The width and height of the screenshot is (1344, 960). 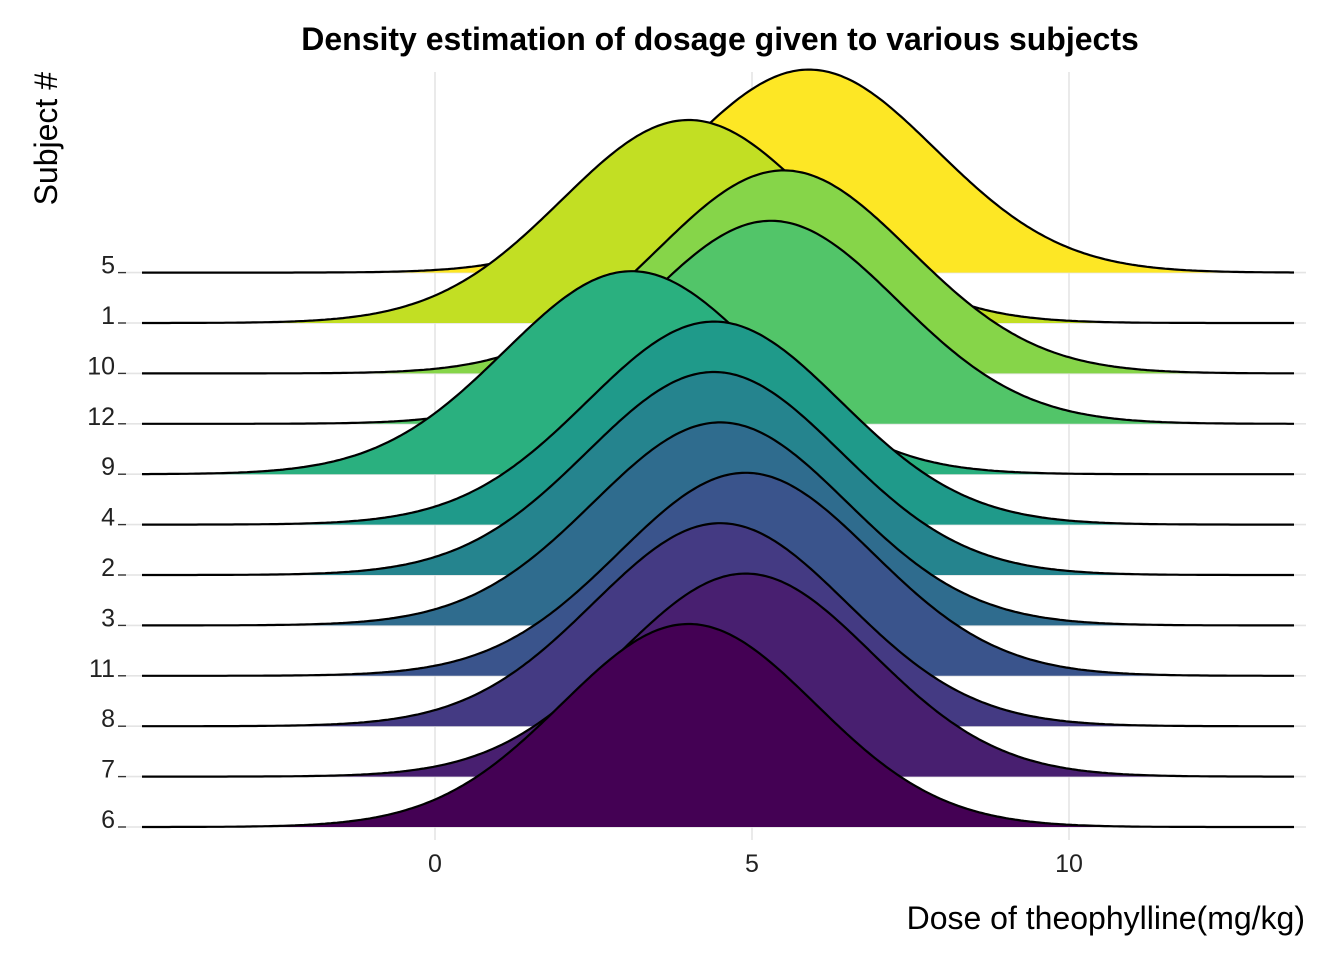 What do you see at coordinates (108, 719) in the screenshot?
I see `y-tick-label: 8` at bounding box center [108, 719].